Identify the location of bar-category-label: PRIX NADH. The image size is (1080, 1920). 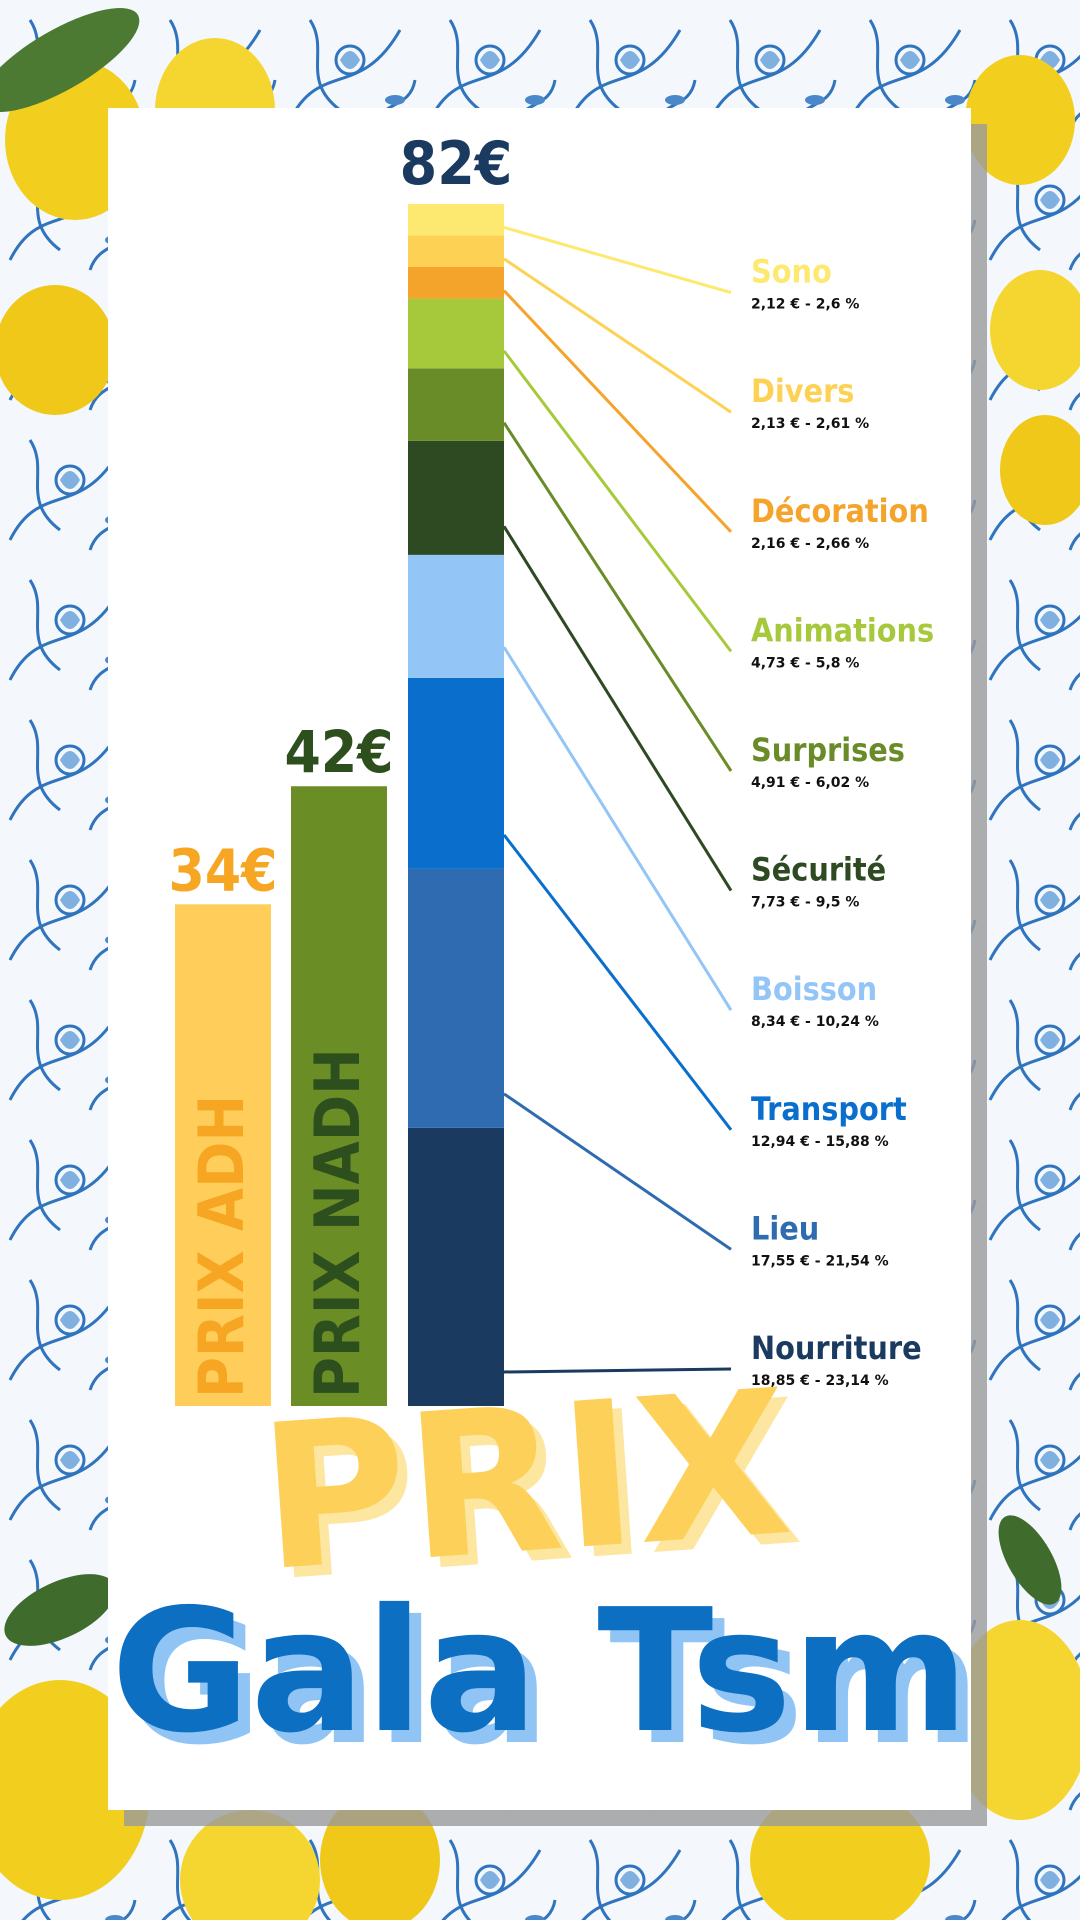
(337, 1223).